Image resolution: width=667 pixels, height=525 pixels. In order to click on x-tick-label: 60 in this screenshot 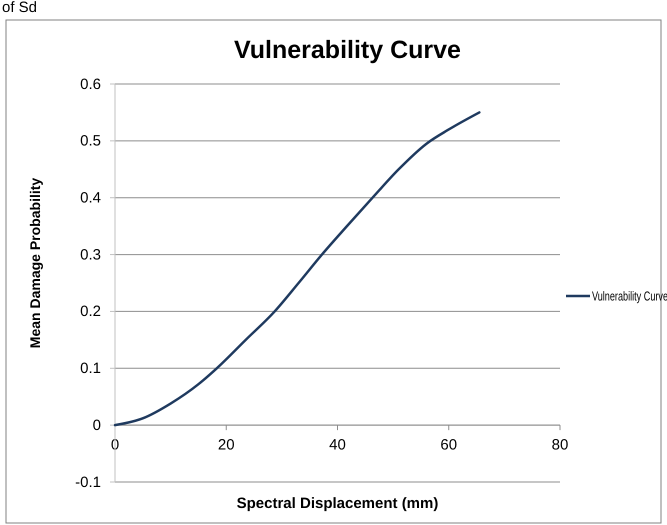, I will do `click(449, 445)`.